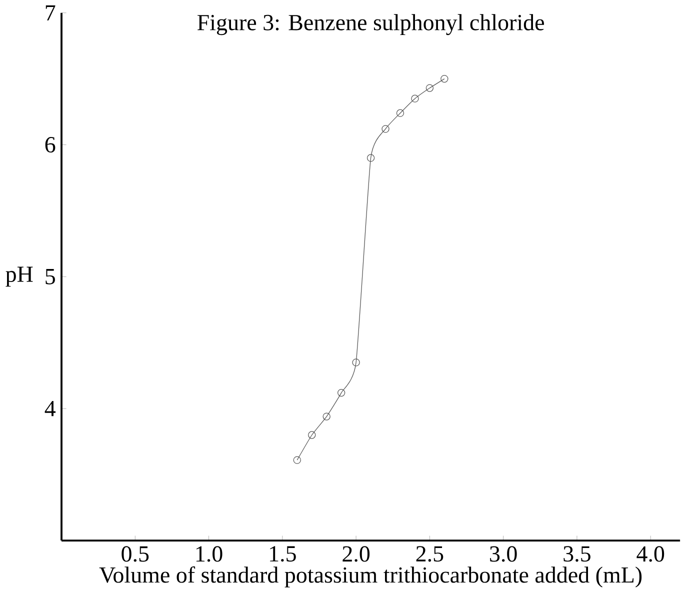 The image size is (681, 593). I want to click on x-tick-label: 0.5, so click(135, 554).